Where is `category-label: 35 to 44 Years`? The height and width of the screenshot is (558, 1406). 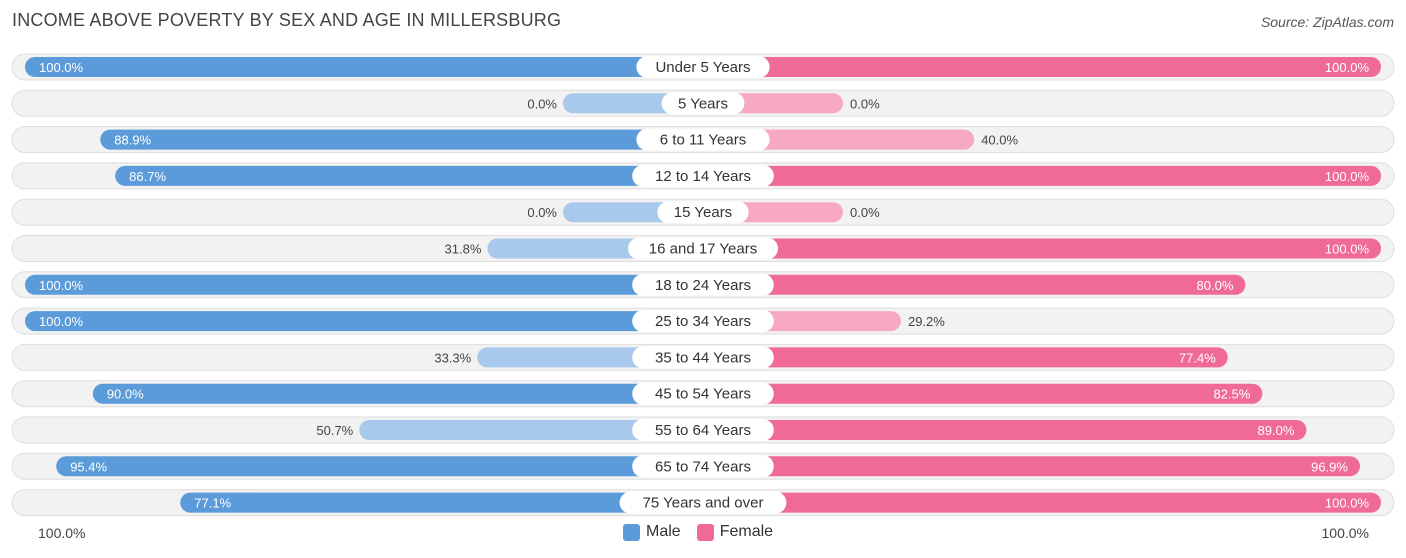 category-label: 35 to 44 Years is located at coordinates (703, 357).